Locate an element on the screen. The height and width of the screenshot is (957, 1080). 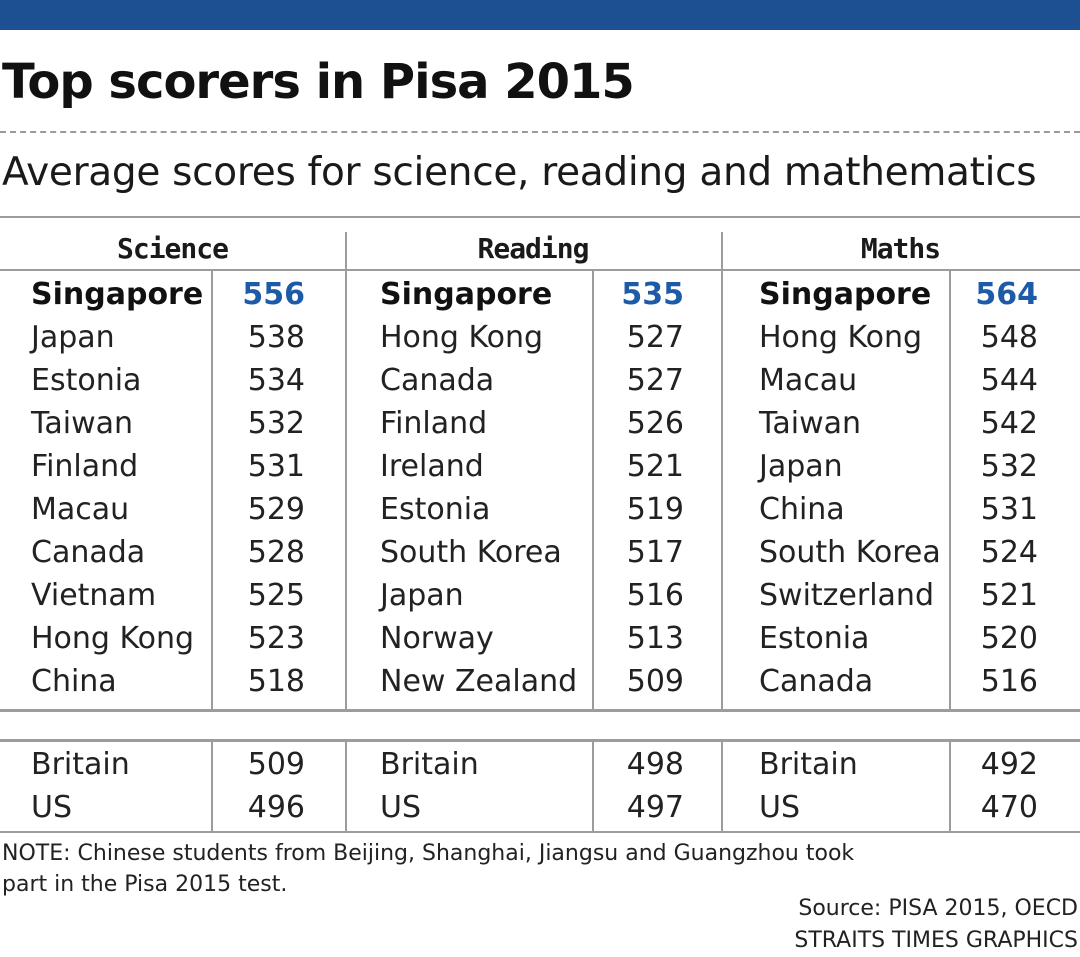
score-value: 513 is located at coordinates (655, 638).